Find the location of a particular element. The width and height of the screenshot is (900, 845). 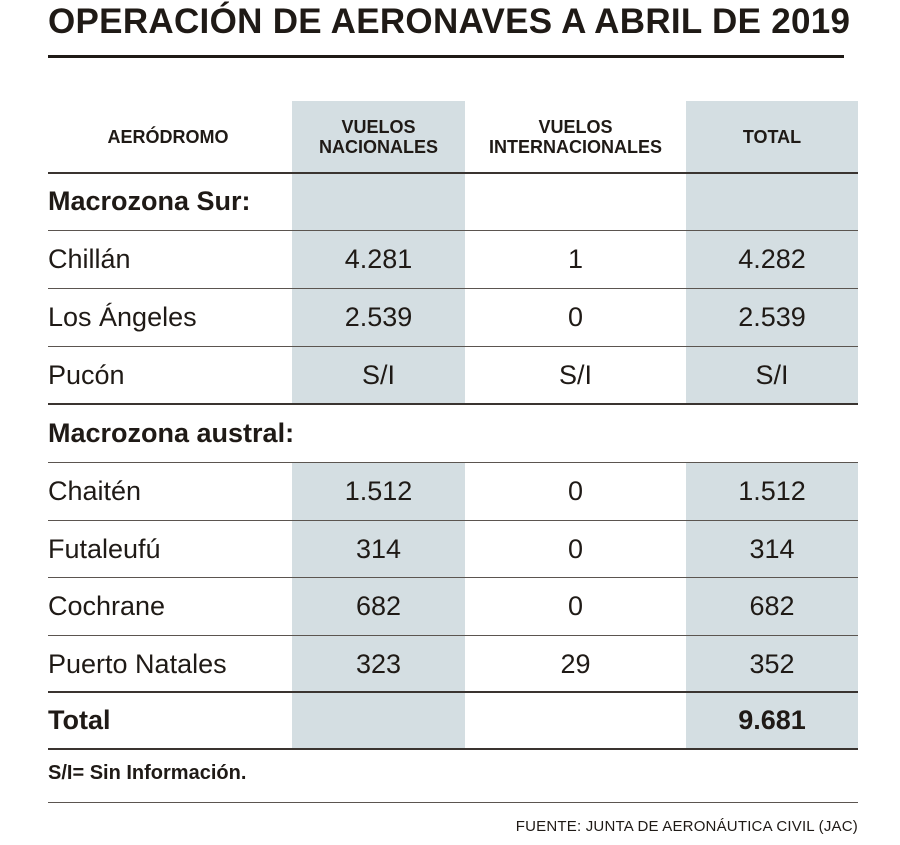

cell-internacionales: 1 is located at coordinates (575, 259).